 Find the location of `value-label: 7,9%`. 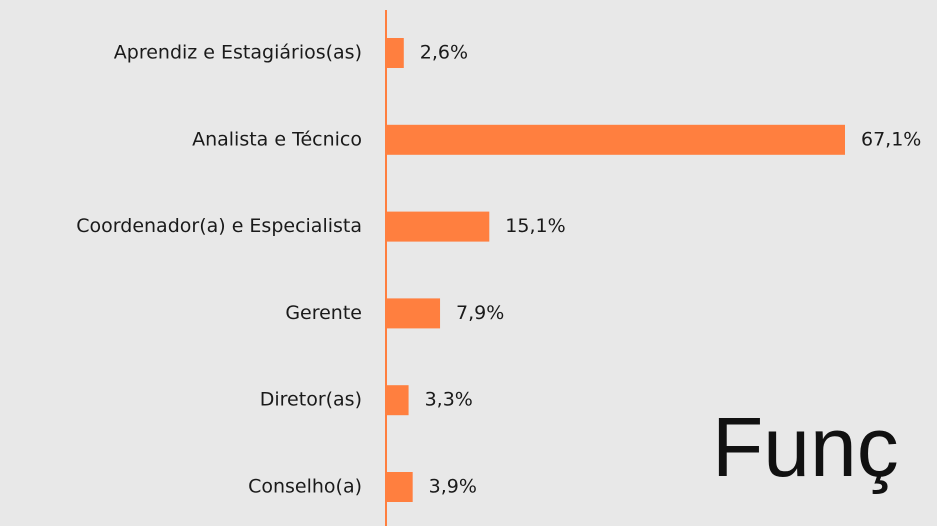

value-label: 7,9% is located at coordinates (480, 313).